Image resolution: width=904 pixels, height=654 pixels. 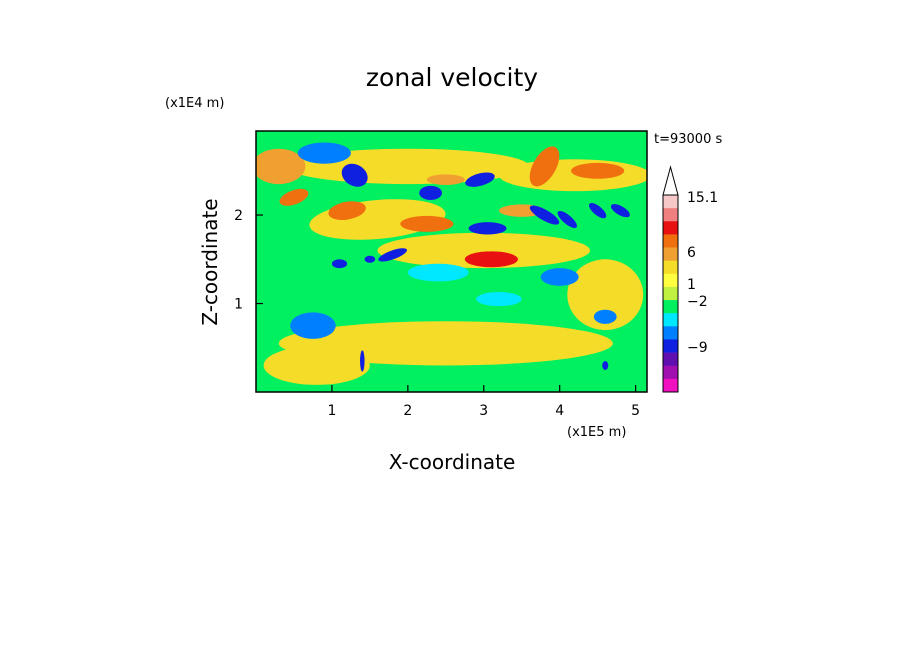 What do you see at coordinates (688, 139) in the screenshot?
I see `time-annotation: t=93000 s` at bounding box center [688, 139].